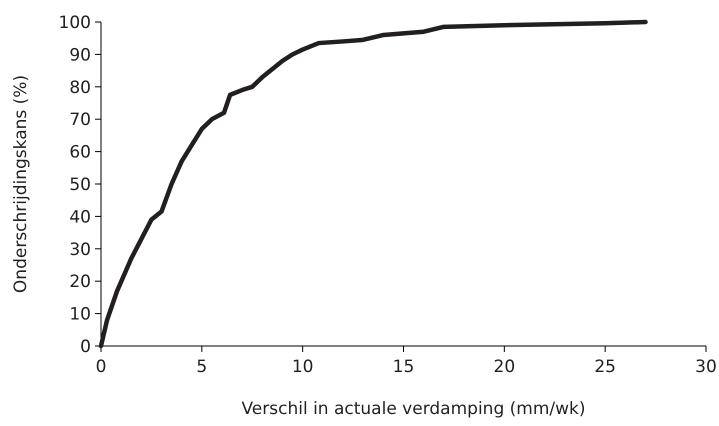 The image size is (719, 426). Describe the element at coordinates (505, 367) in the screenshot. I see `x-tick-label: 20` at that location.